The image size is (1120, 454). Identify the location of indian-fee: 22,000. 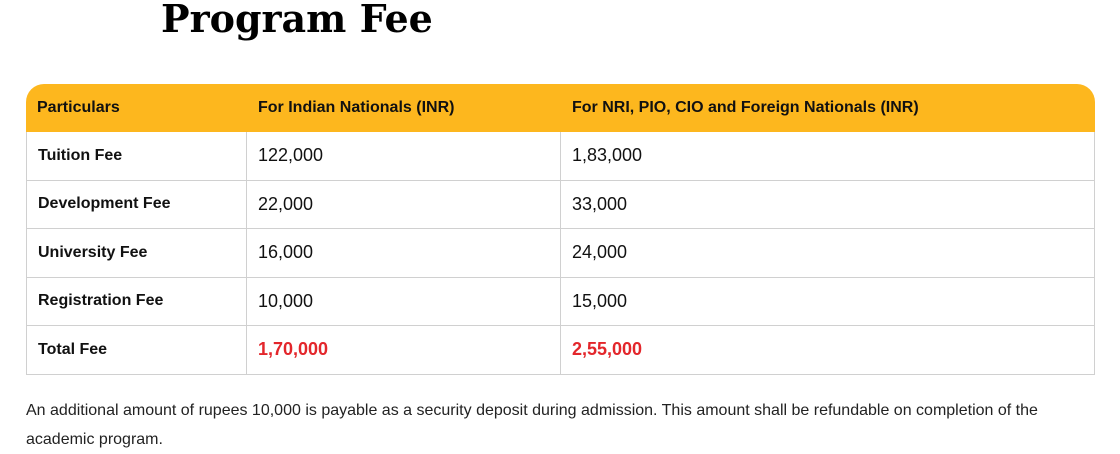
(404, 204).